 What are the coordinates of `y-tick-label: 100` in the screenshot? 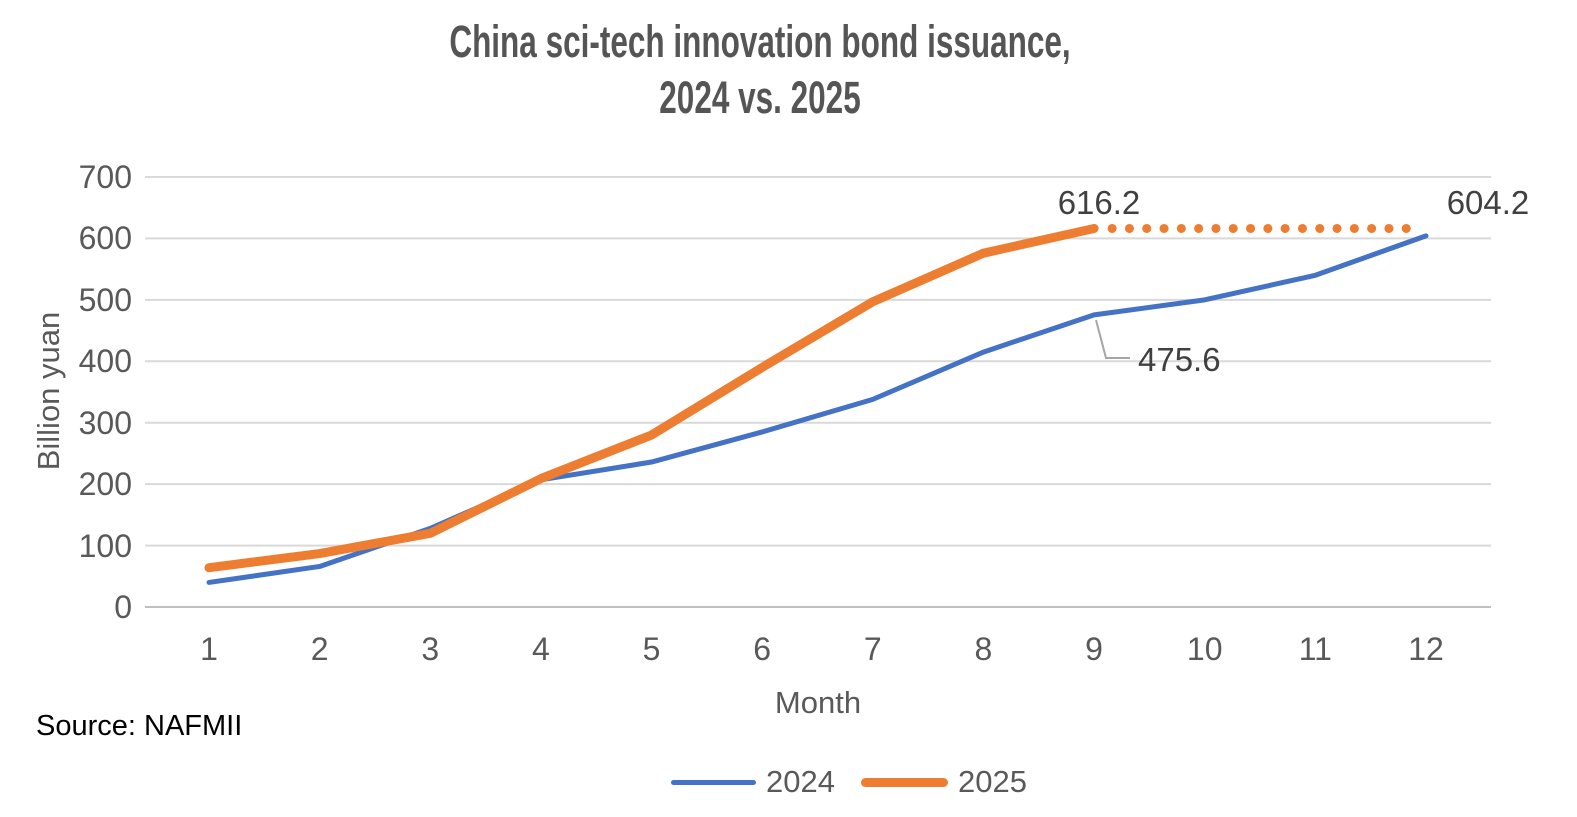 It's located at (105, 545).